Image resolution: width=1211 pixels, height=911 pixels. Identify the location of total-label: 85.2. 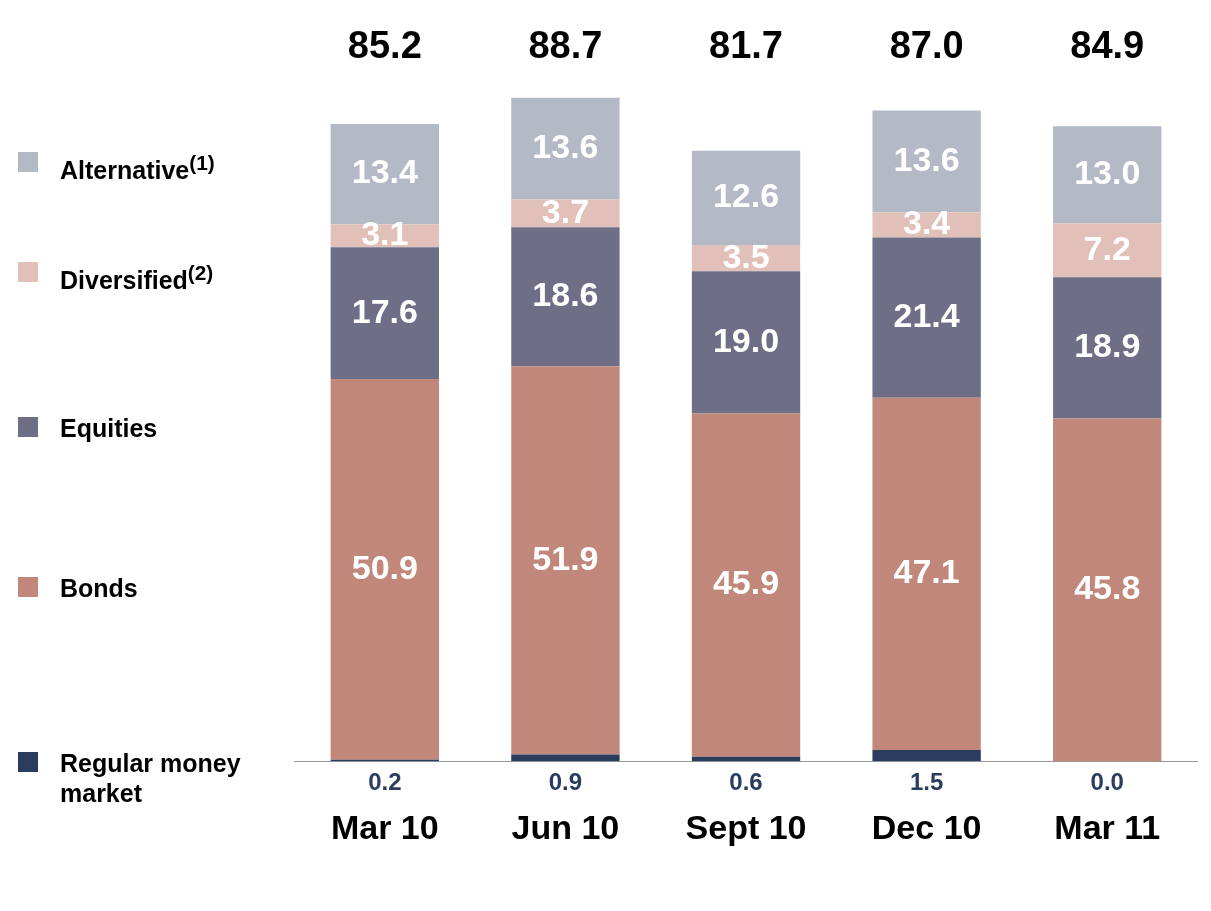
(384, 45).